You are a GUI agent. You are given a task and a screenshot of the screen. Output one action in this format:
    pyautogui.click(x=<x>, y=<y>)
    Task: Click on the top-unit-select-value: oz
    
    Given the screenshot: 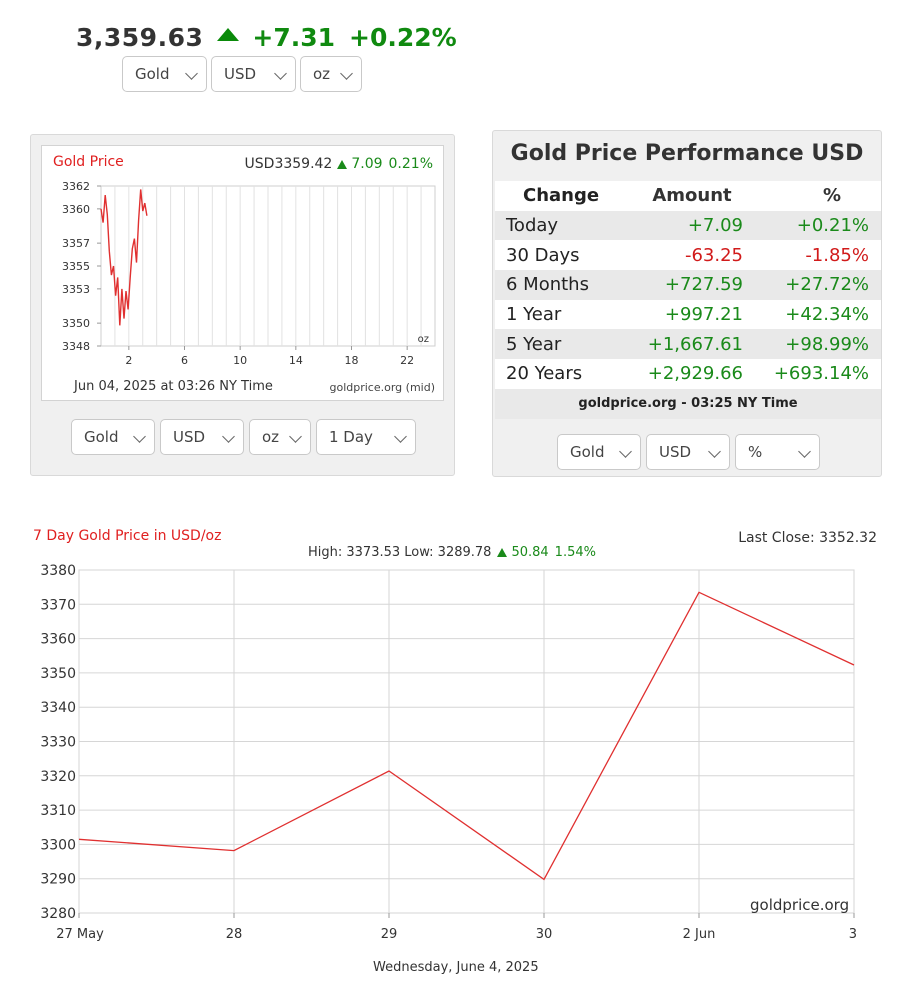 What is the action you would take?
    pyautogui.click(x=322, y=74)
    